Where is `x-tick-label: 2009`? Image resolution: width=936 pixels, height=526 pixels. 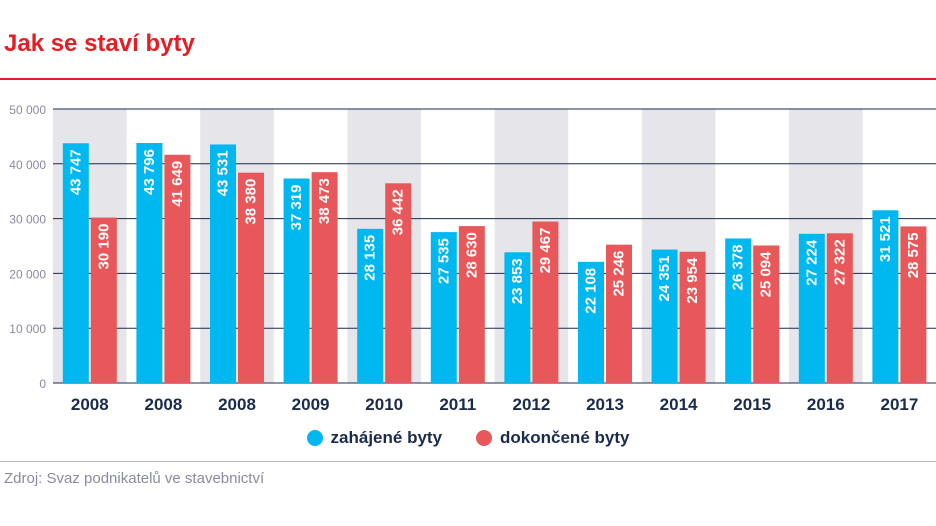 x-tick-label: 2009 is located at coordinates (311, 404).